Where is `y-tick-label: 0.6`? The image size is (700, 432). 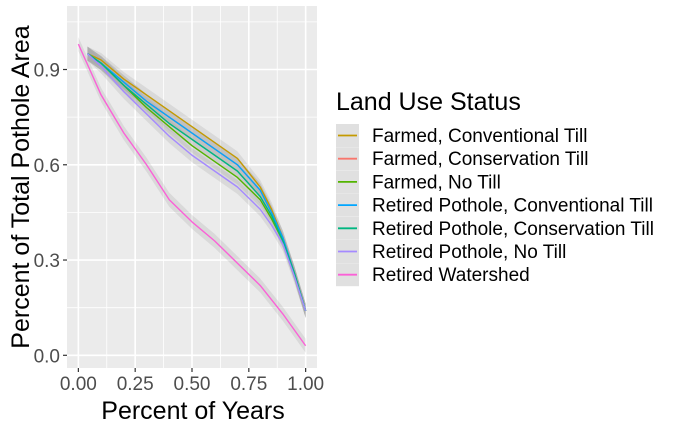 y-tick-label: 0.6 is located at coordinates (47, 166).